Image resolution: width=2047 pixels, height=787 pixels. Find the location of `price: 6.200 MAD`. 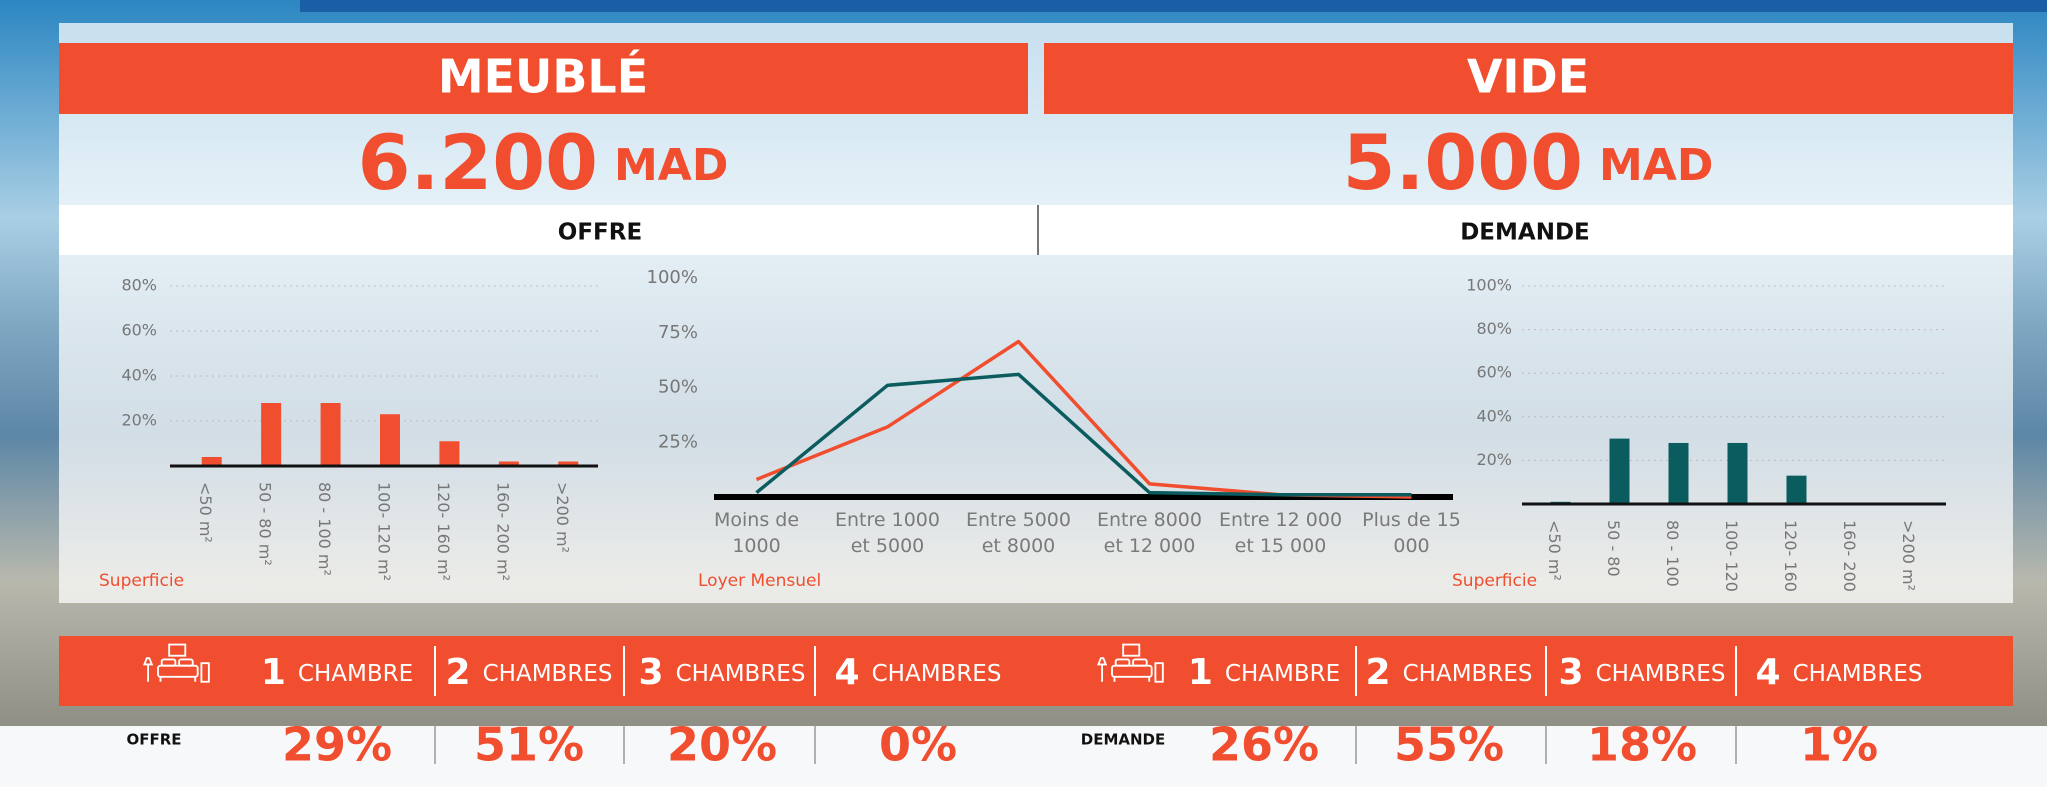

price: 6.200 MAD is located at coordinates (543, 162).